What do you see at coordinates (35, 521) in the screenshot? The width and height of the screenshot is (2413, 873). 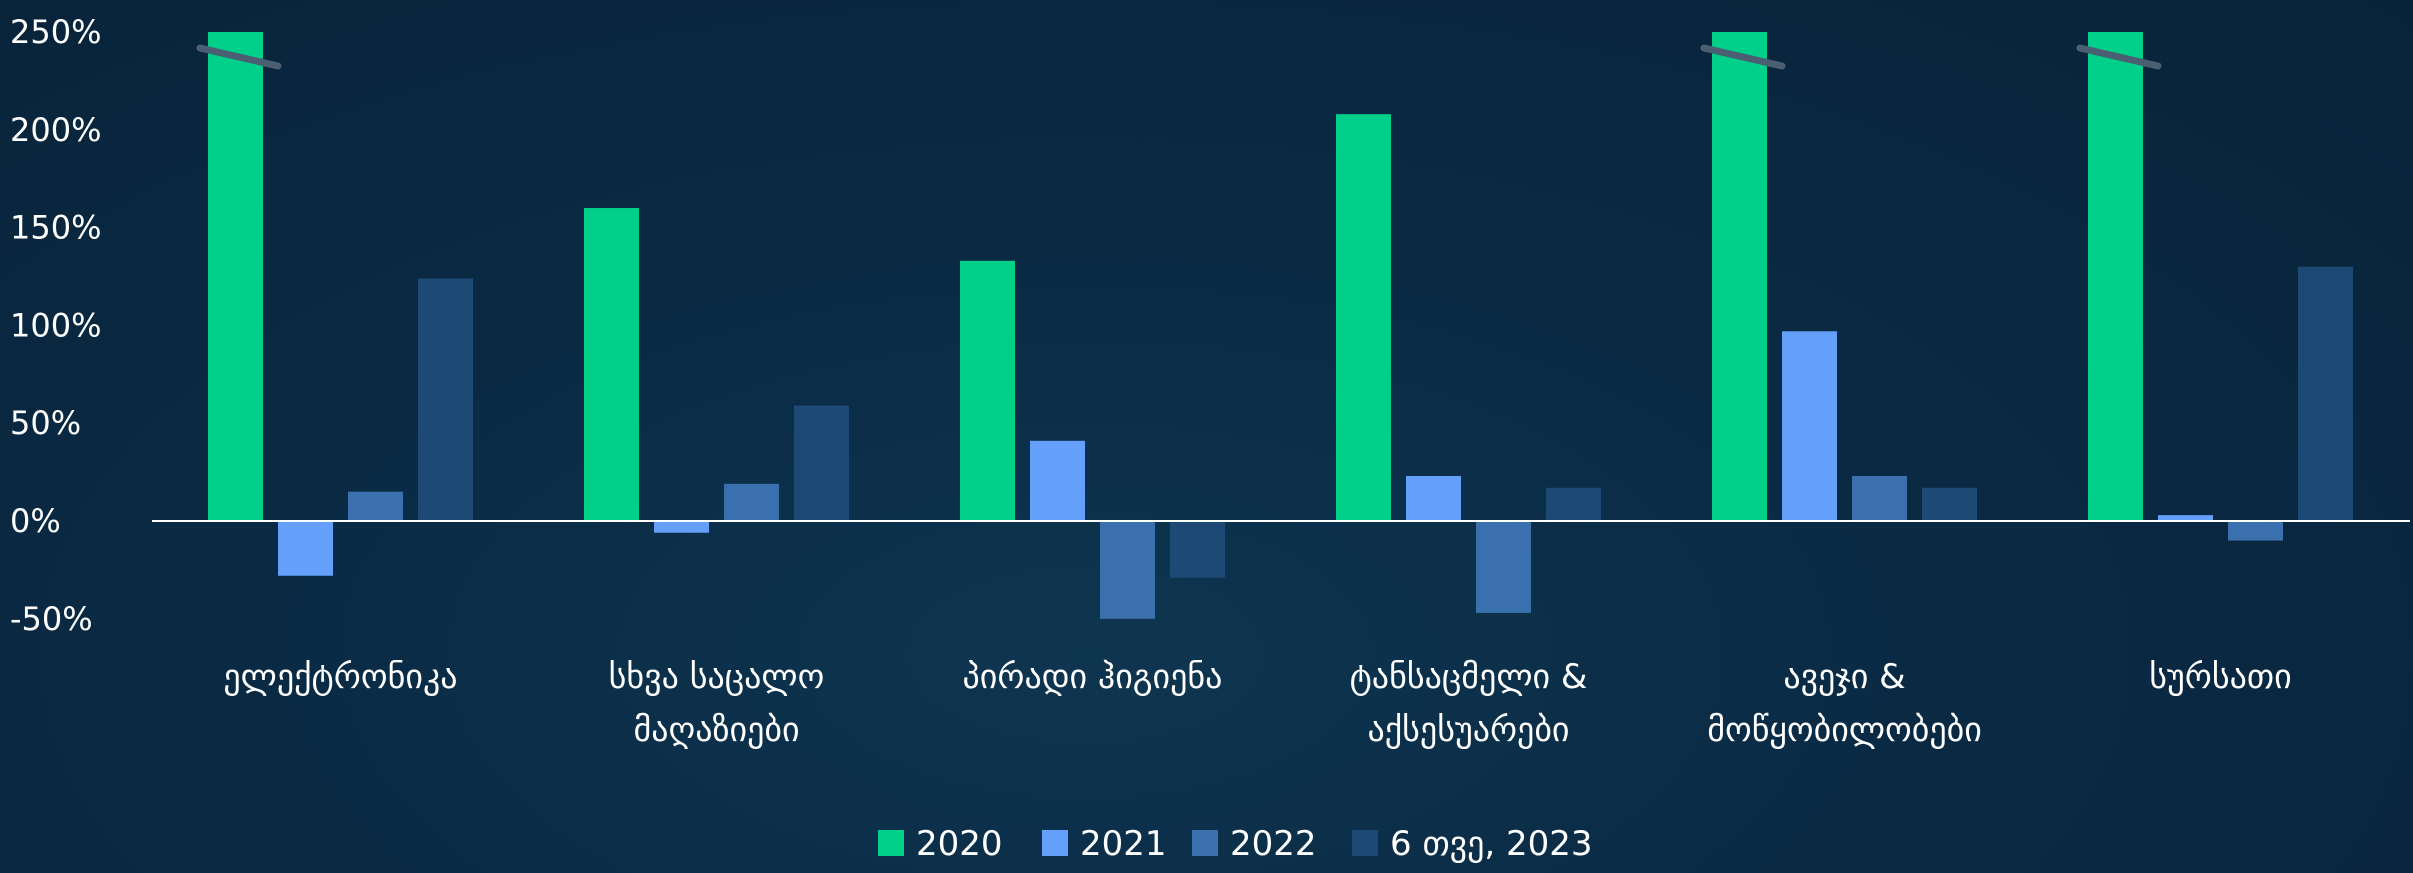 I see `y-tick-label: 0%` at bounding box center [35, 521].